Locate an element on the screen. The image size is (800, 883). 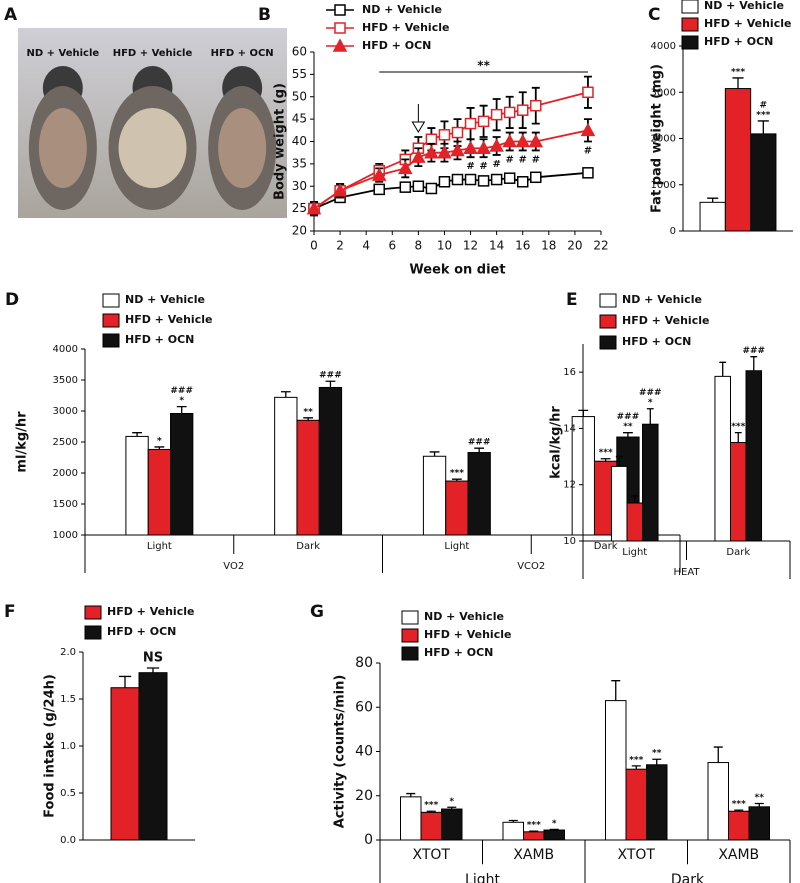
y-tick-label: 40 is located at coordinates (364, 752).